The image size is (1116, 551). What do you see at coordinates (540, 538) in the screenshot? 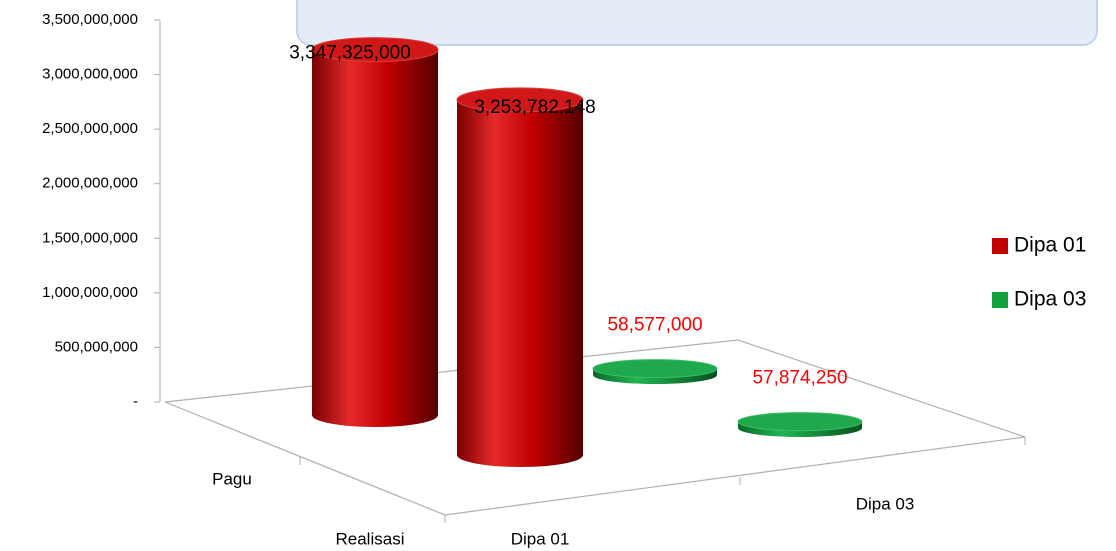
I see `x-tick-label: Dipa 01` at bounding box center [540, 538].